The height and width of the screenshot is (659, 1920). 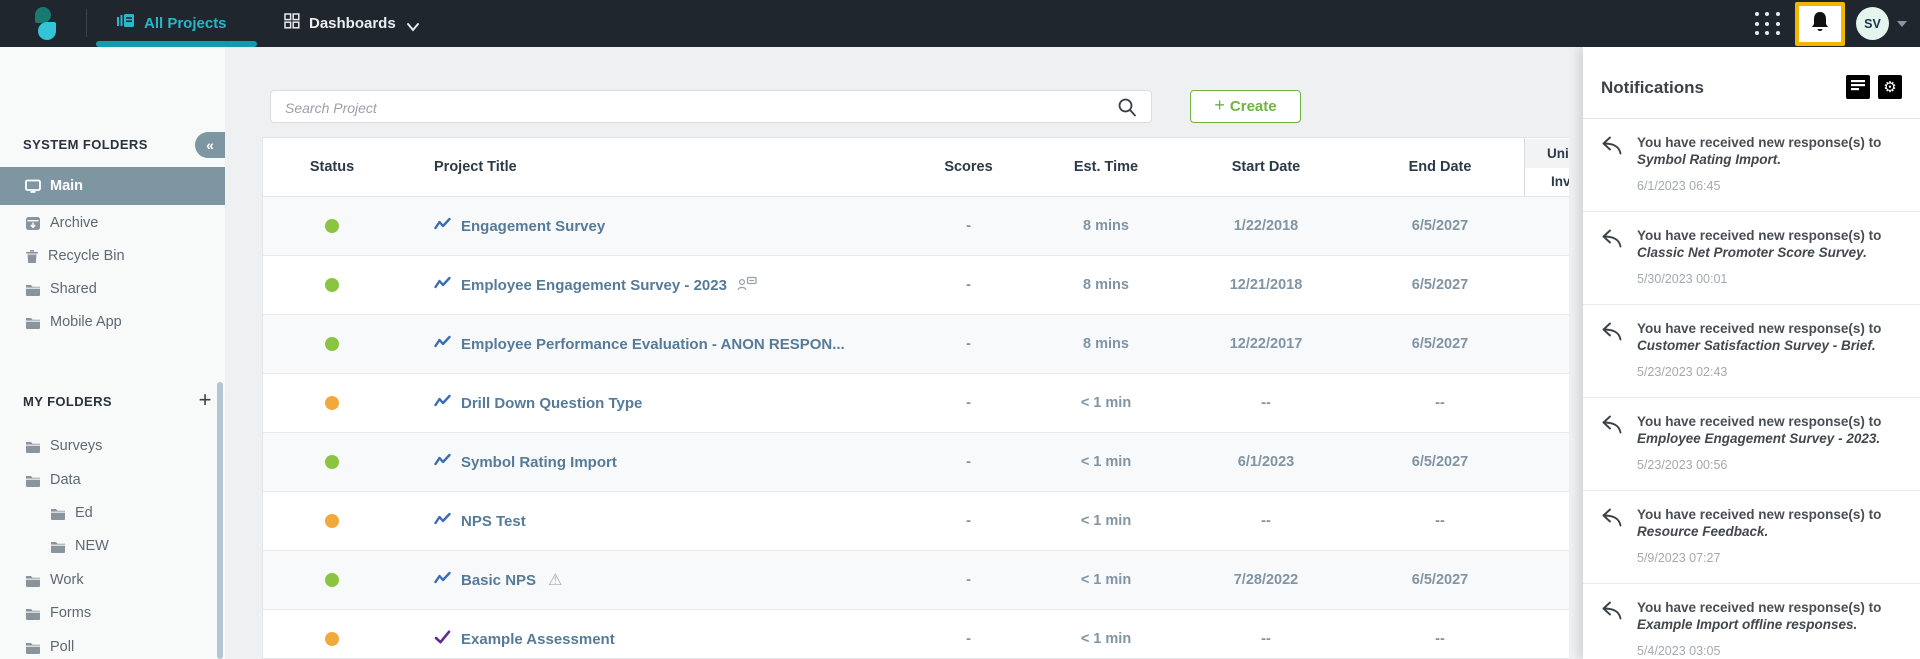 What do you see at coordinates (220, 520) in the screenshot?
I see `sidebar-scrollbar` at bounding box center [220, 520].